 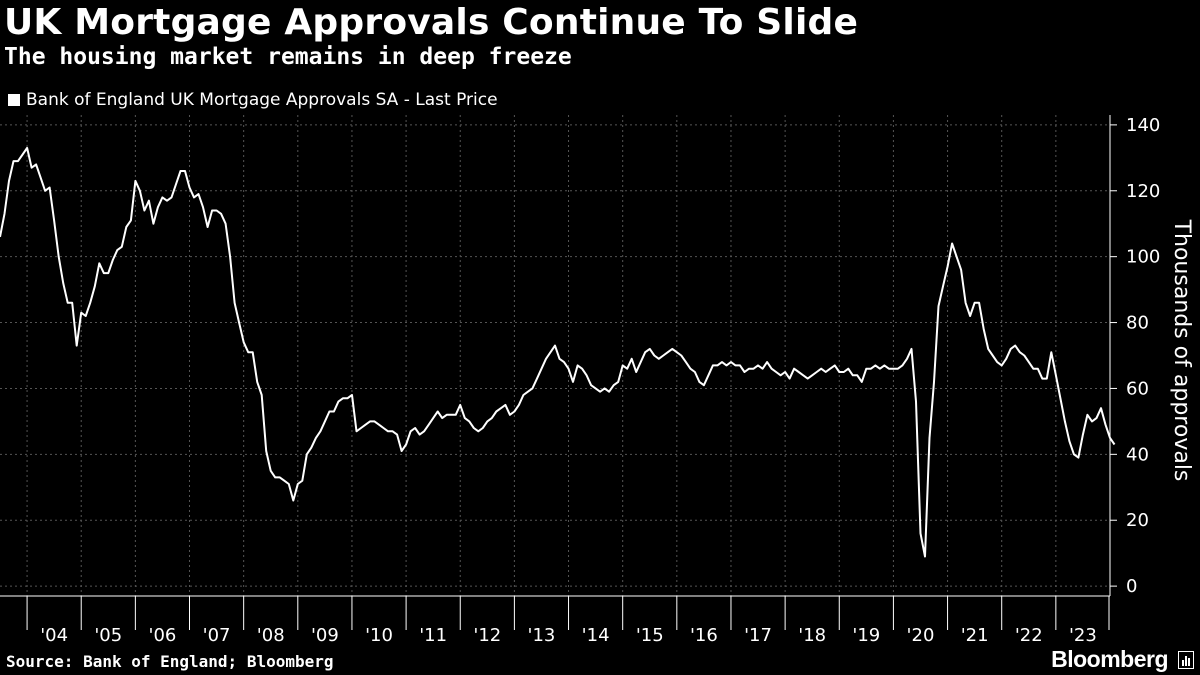 I want to click on brand-mark-icon, so click(x=1186, y=660).